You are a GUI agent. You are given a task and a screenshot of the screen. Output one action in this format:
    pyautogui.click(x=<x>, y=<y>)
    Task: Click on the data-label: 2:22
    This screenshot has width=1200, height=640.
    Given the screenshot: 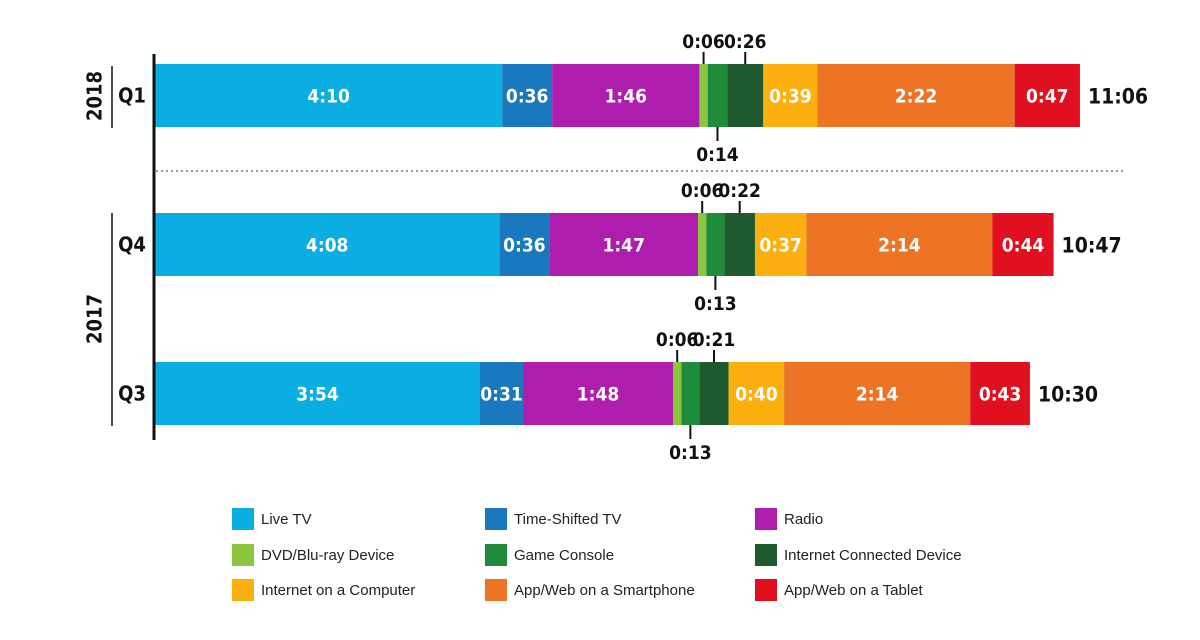 What is the action you would take?
    pyautogui.click(x=916, y=97)
    